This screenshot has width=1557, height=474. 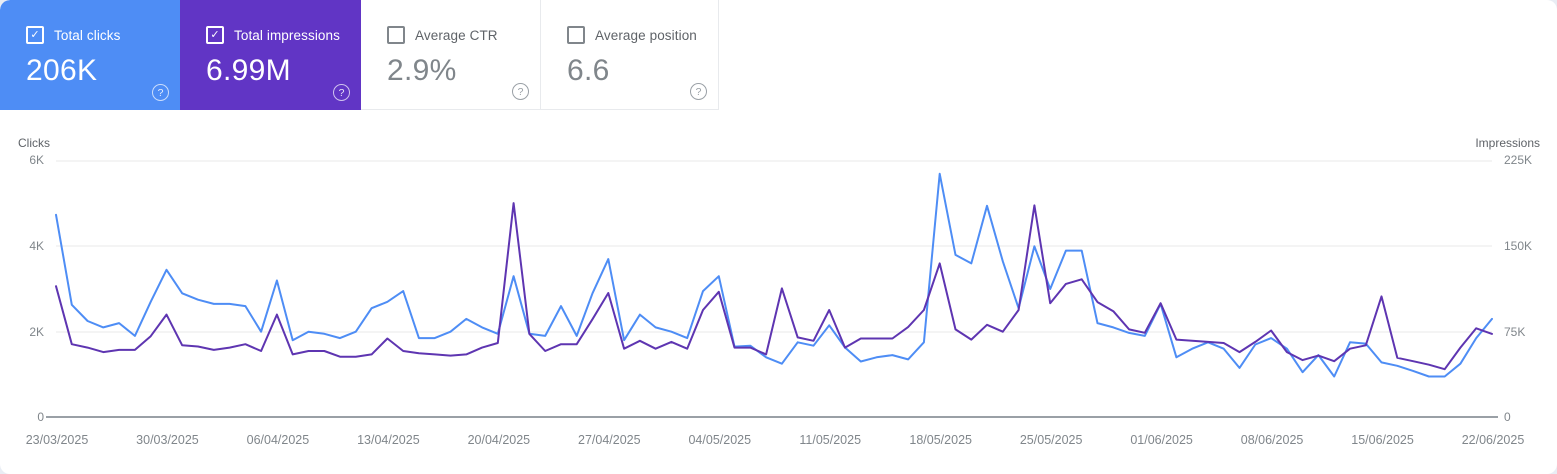 I want to click on card-average-position: Average position 6.6 ?, so click(x=630, y=55).